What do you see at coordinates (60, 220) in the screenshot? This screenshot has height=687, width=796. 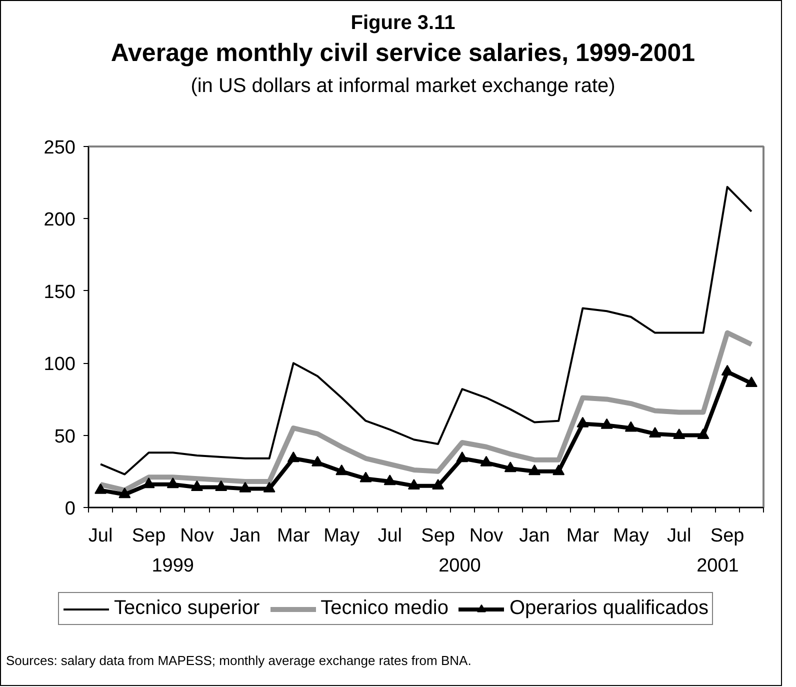 I see `y-tick-label: 200` at bounding box center [60, 220].